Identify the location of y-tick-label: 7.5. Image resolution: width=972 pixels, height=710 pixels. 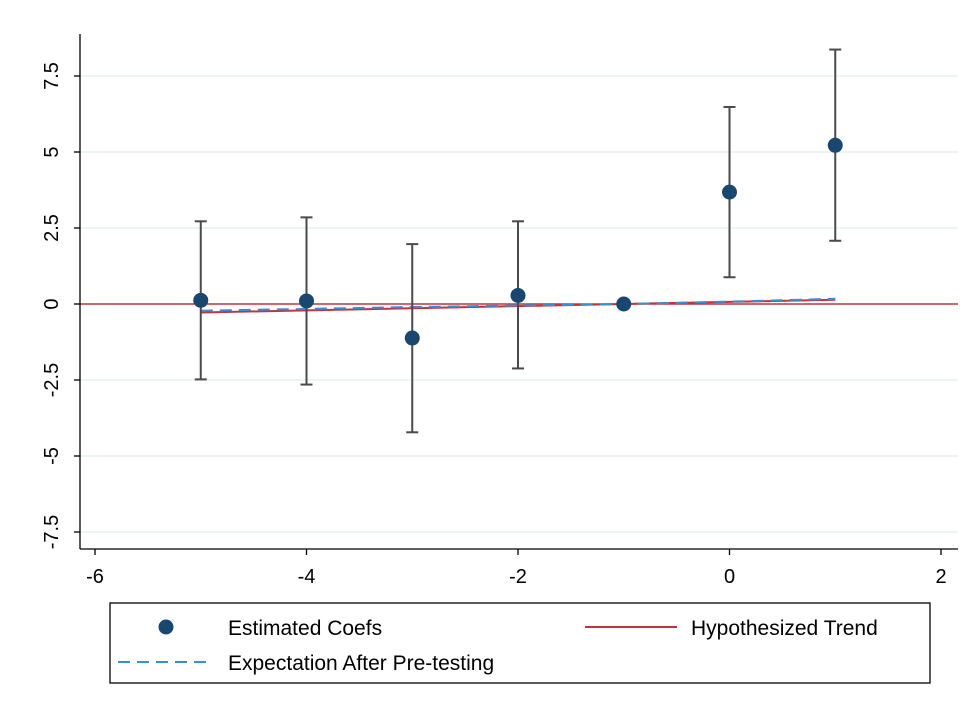
(52, 76).